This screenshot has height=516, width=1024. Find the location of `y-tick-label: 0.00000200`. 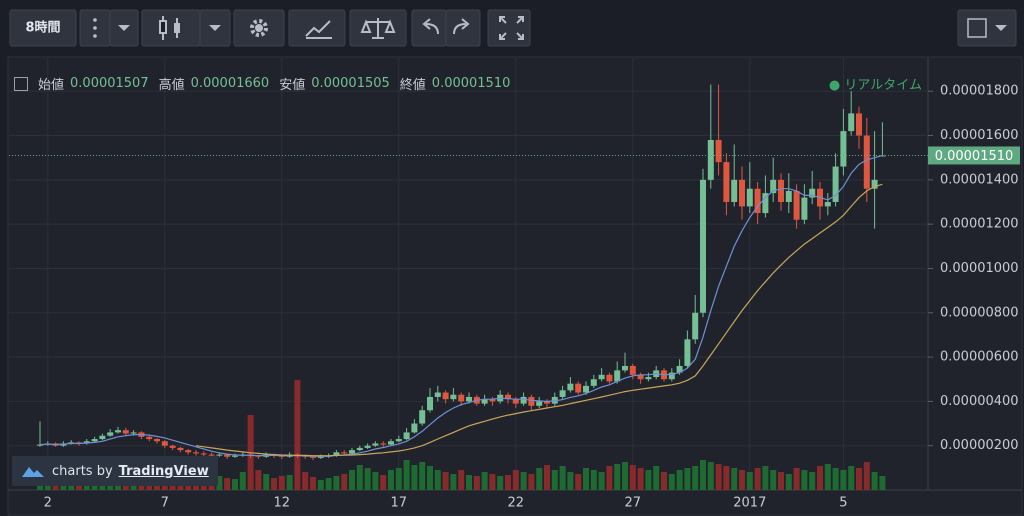

y-tick-label: 0.00000200 is located at coordinates (979, 445).